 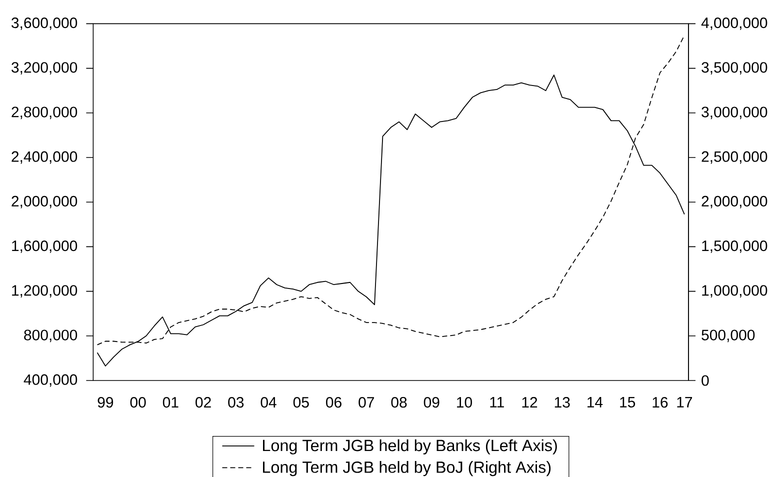 I want to click on x-tick-label: 99, so click(x=106, y=402).